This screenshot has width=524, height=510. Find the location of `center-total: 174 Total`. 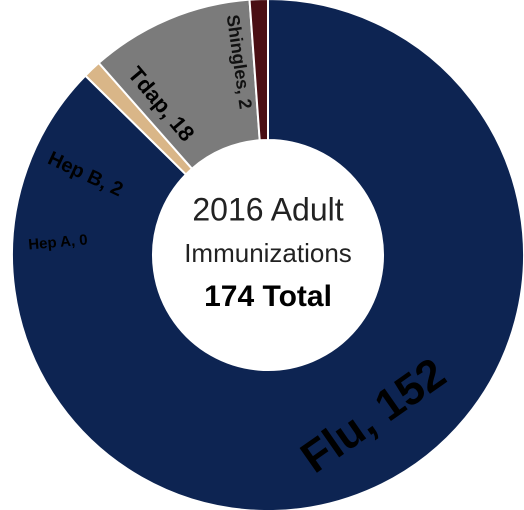

center-total: 174 Total is located at coordinates (268, 296).